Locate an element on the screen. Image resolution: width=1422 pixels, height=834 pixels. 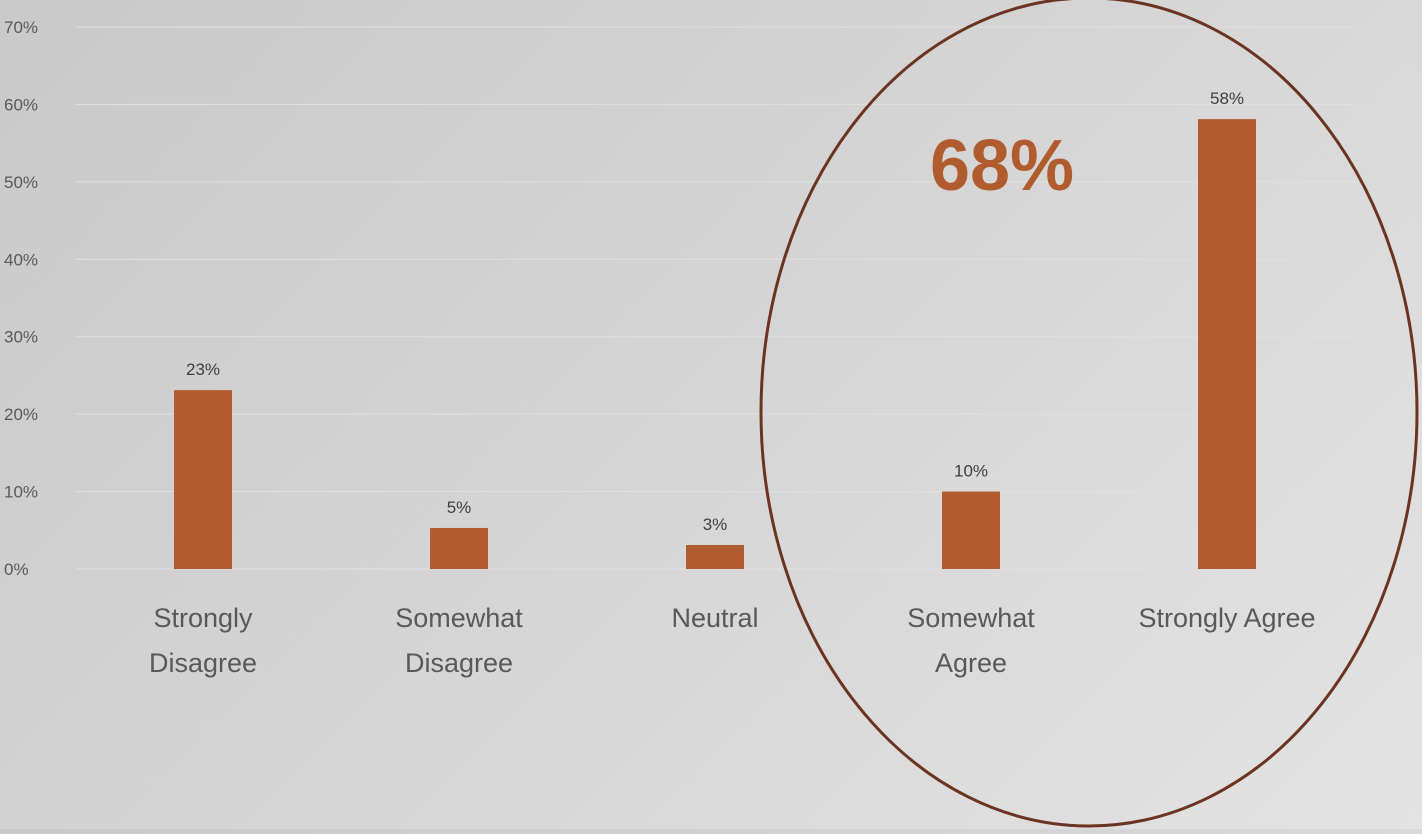
y-tick-label: 60% is located at coordinates (21, 104).